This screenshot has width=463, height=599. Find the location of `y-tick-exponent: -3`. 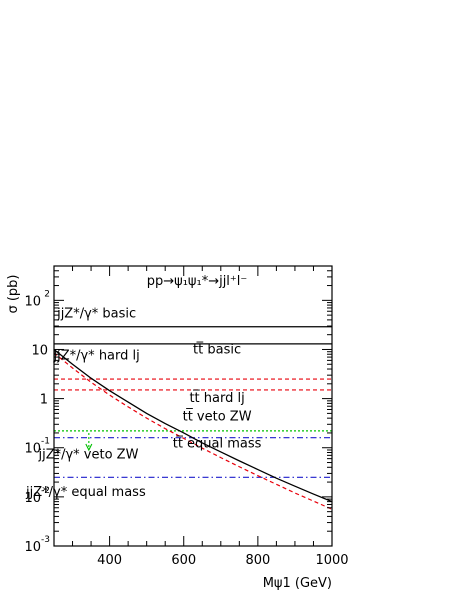

y-tick-exponent: -3 is located at coordinates (45, 540).